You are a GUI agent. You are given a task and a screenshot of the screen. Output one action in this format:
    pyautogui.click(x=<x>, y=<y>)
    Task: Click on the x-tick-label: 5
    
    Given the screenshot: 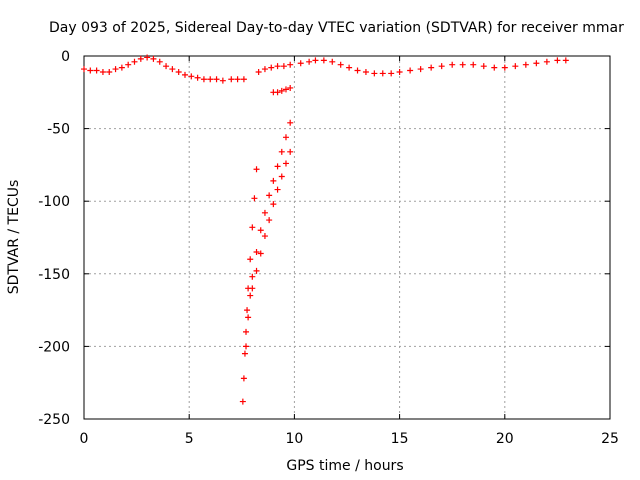 What is the action you would take?
    pyautogui.click(x=189, y=439)
    